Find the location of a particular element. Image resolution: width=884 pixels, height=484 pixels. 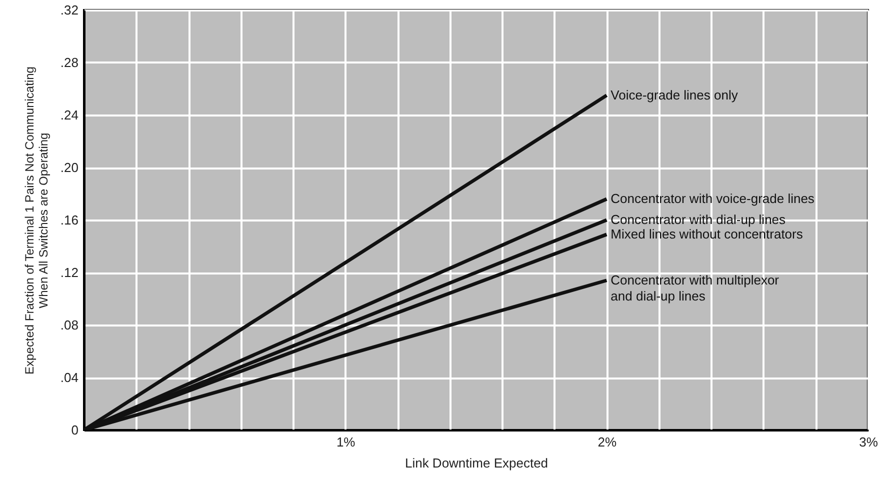

y-axis-title: Expected Fraction of Terminal 1 Pairs Not Communicating When All Switches are Operating is located at coordinates (36, 220).